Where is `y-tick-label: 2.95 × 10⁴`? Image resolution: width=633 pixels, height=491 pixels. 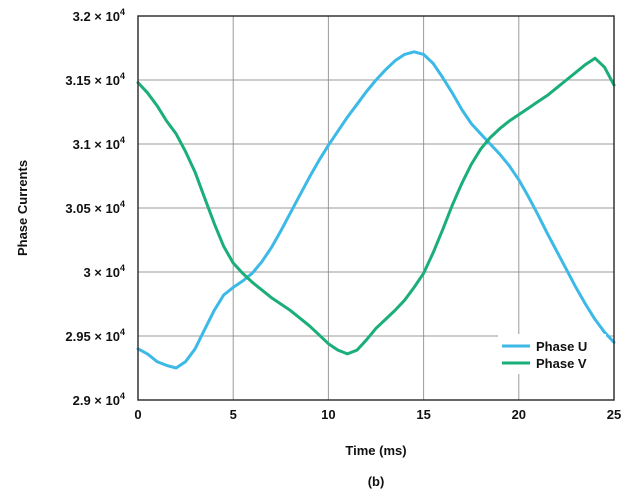
y-tick-label: 2.95 × 10⁴ is located at coordinates (95, 335).